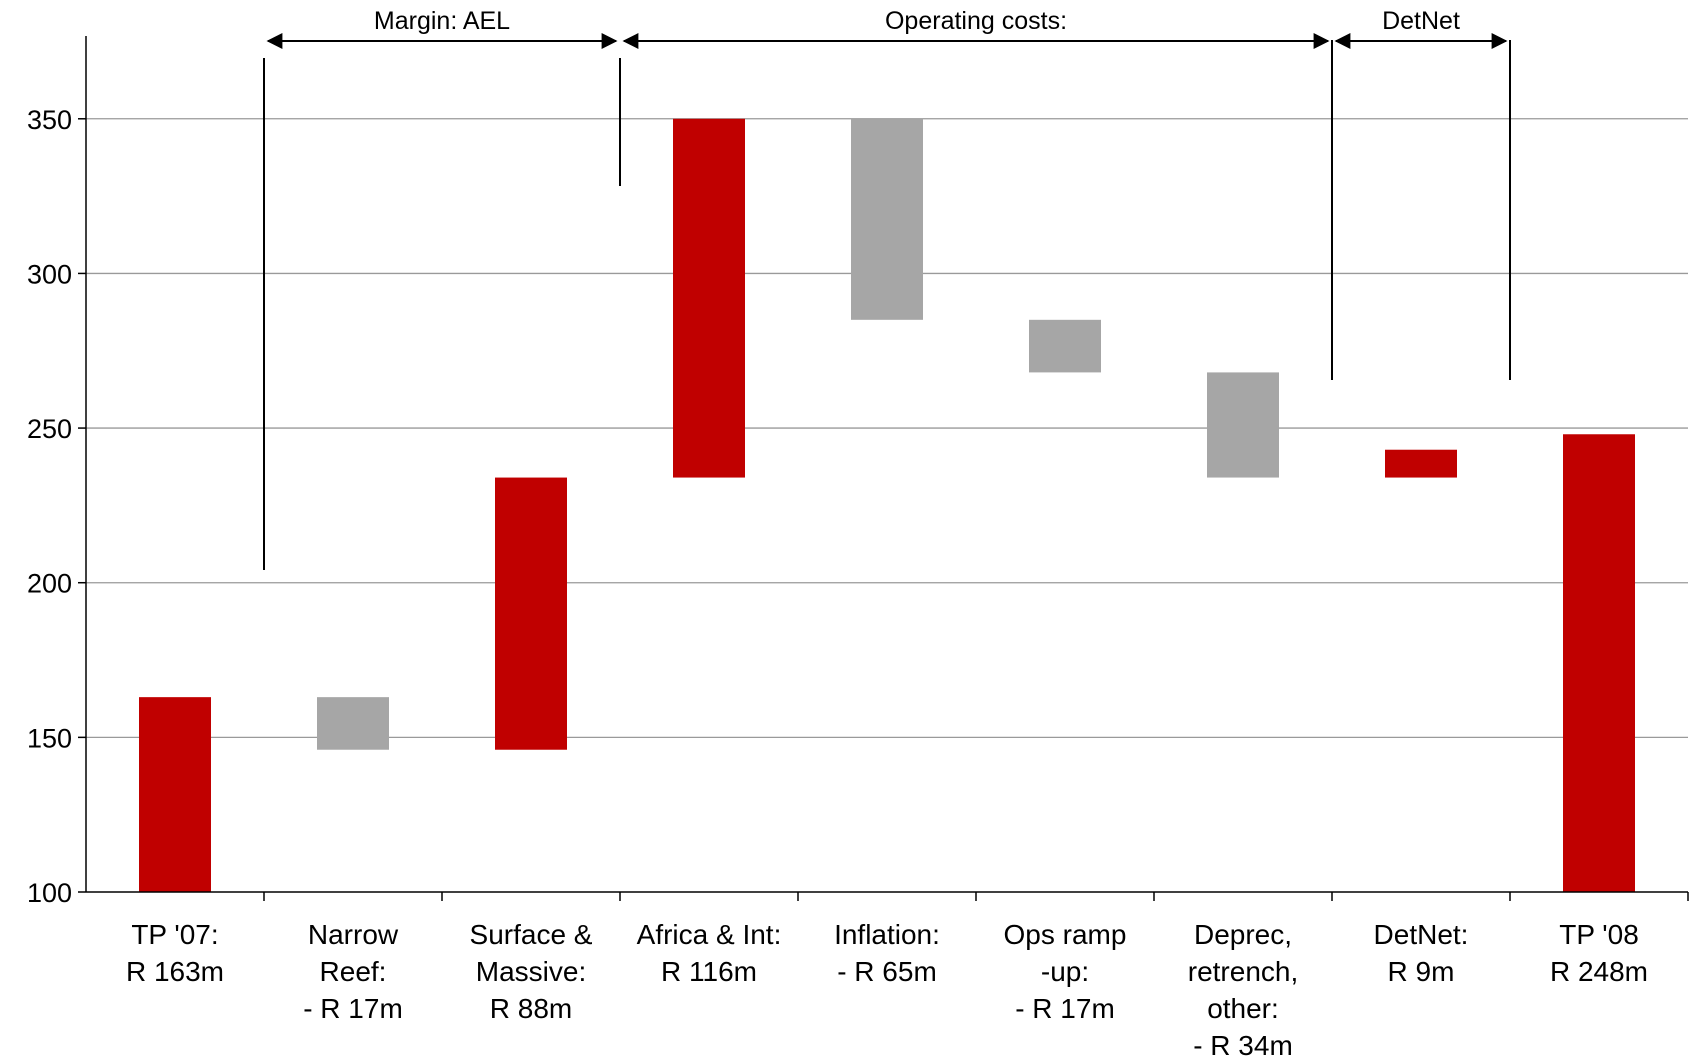  What do you see at coordinates (531, 971) in the screenshot?
I see `x-category-label: Surface & Massive: R 88m` at bounding box center [531, 971].